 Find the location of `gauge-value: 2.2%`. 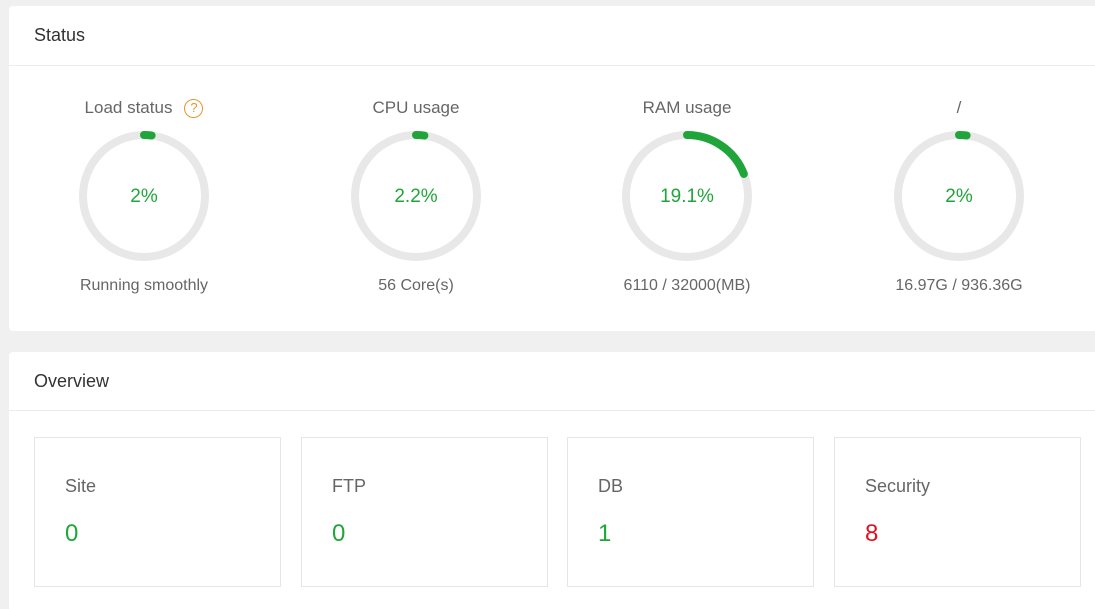

gauge-value: 2.2% is located at coordinates (416, 196).